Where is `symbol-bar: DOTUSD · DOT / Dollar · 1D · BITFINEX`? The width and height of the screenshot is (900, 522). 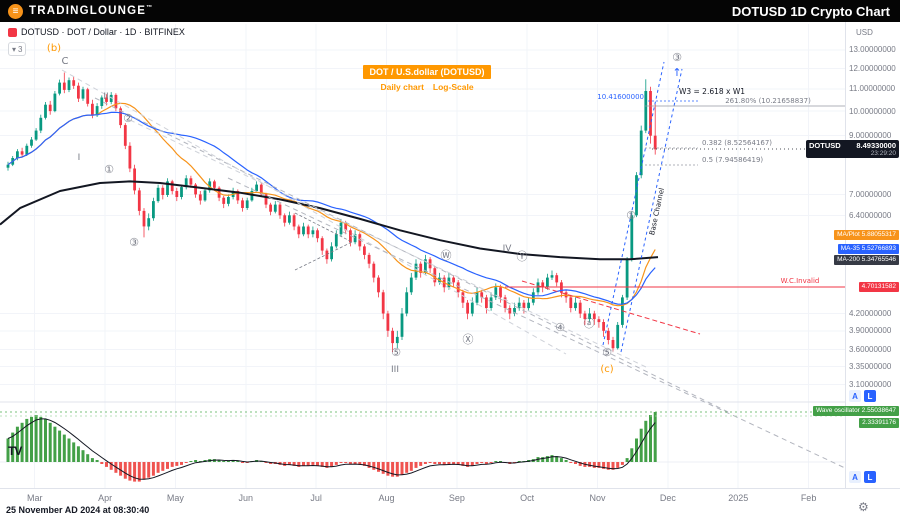
symbol-bar: DOTUSD · DOT / Dollar · 1D · BITFINEX is located at coordinates (96, 32).